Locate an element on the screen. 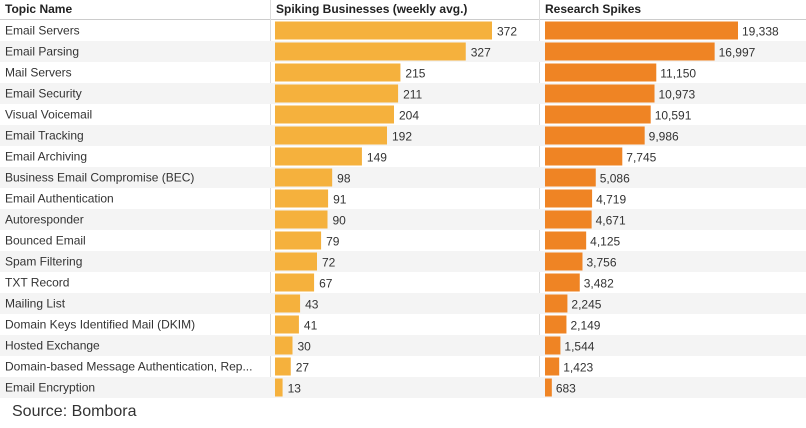 The height and width of the screenshot is (428, 806). table-row: Business Email Compromise (BEC) 98 5,086 is located at coordinates (403, 177).